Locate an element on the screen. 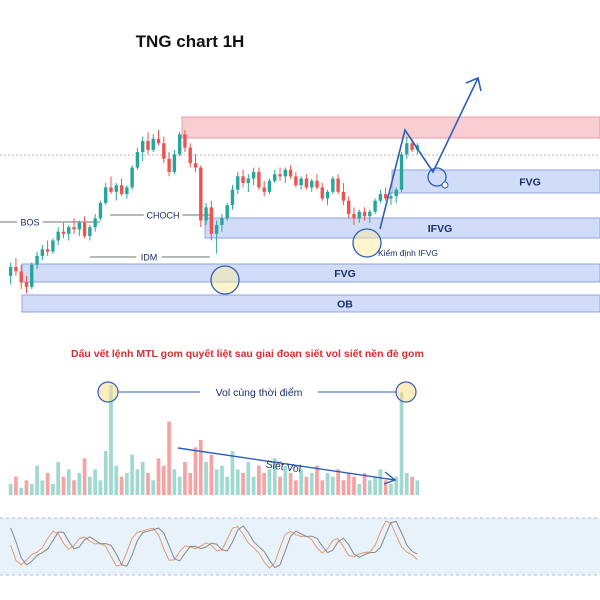 Image resolution: width=600 pixels, height=600 pixels. target-dot is located at coordinates (445, 185).